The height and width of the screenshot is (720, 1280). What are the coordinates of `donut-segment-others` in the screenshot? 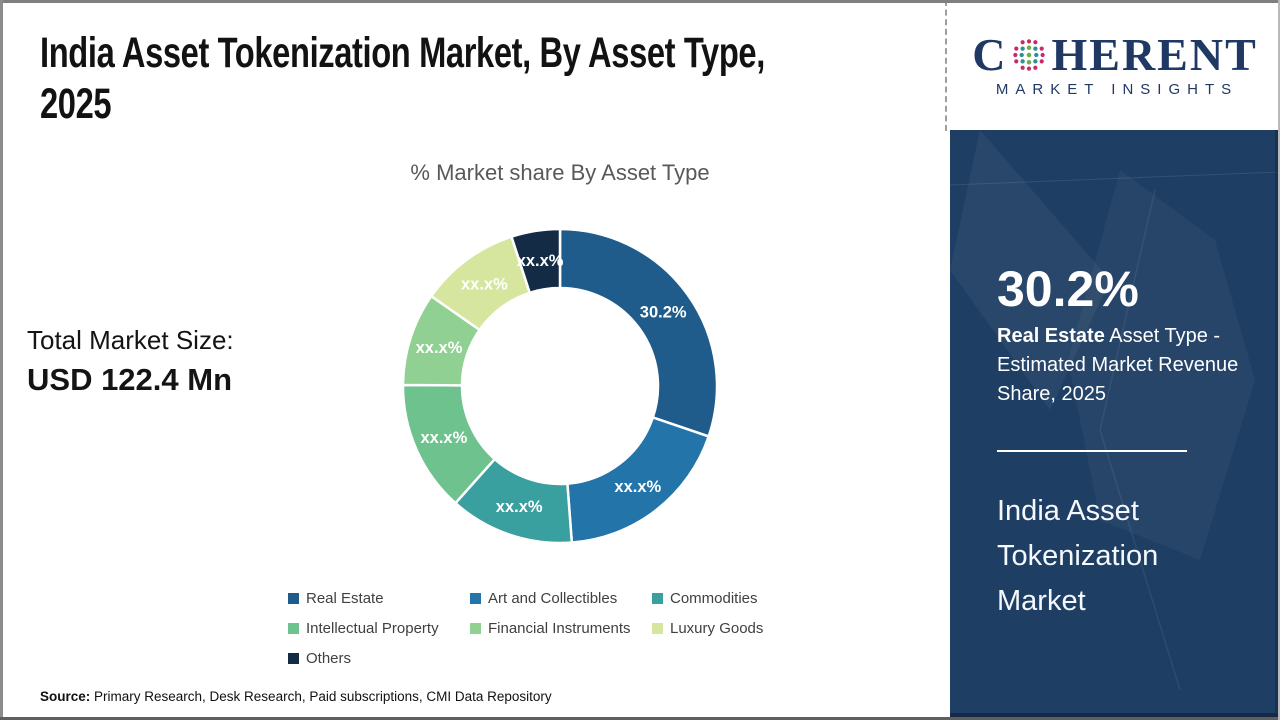 It's located at (535, 261).